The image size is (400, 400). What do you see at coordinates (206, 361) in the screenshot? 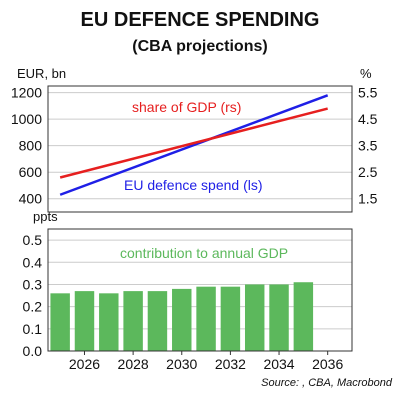
I see `x-axis-tick-labels: 2026 2028 2030 2032 2034 2036` at bounding box center [206, 361].